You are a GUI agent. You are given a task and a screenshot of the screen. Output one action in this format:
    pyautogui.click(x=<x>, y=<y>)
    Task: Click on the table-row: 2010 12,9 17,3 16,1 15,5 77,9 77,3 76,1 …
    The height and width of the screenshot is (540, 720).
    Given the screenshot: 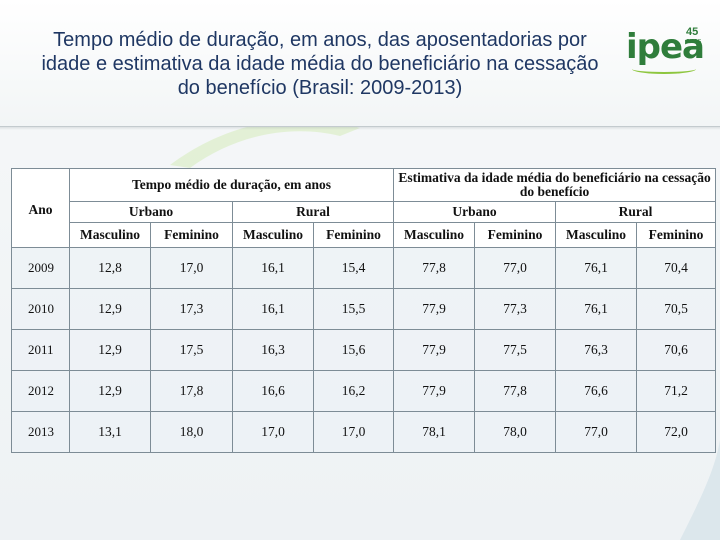 What is the action you would take?
    pyautogui.click(x=364, y=309)
    